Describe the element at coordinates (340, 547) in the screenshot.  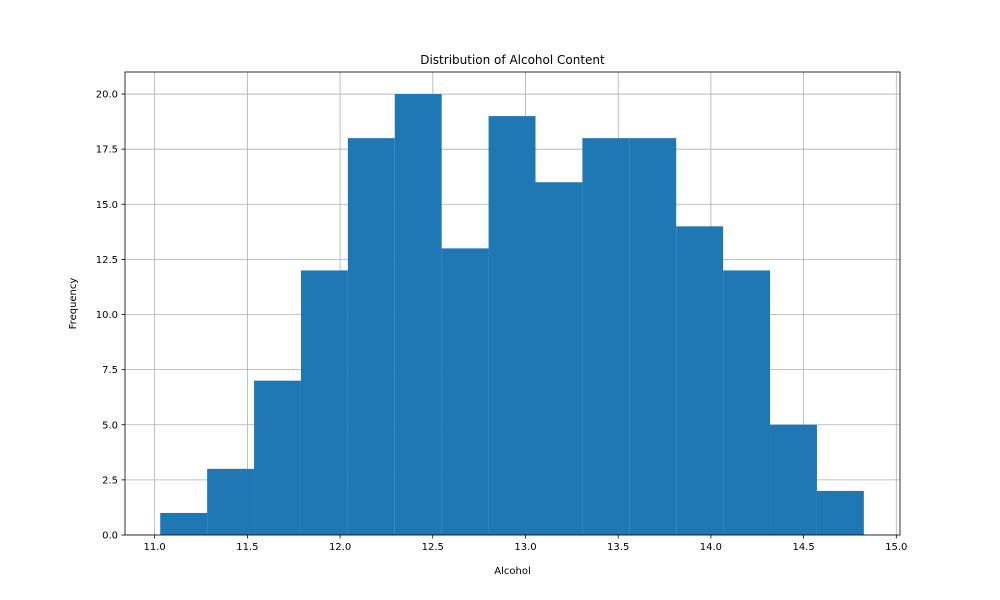
I see `x-tick-label: 12.0` at that location.